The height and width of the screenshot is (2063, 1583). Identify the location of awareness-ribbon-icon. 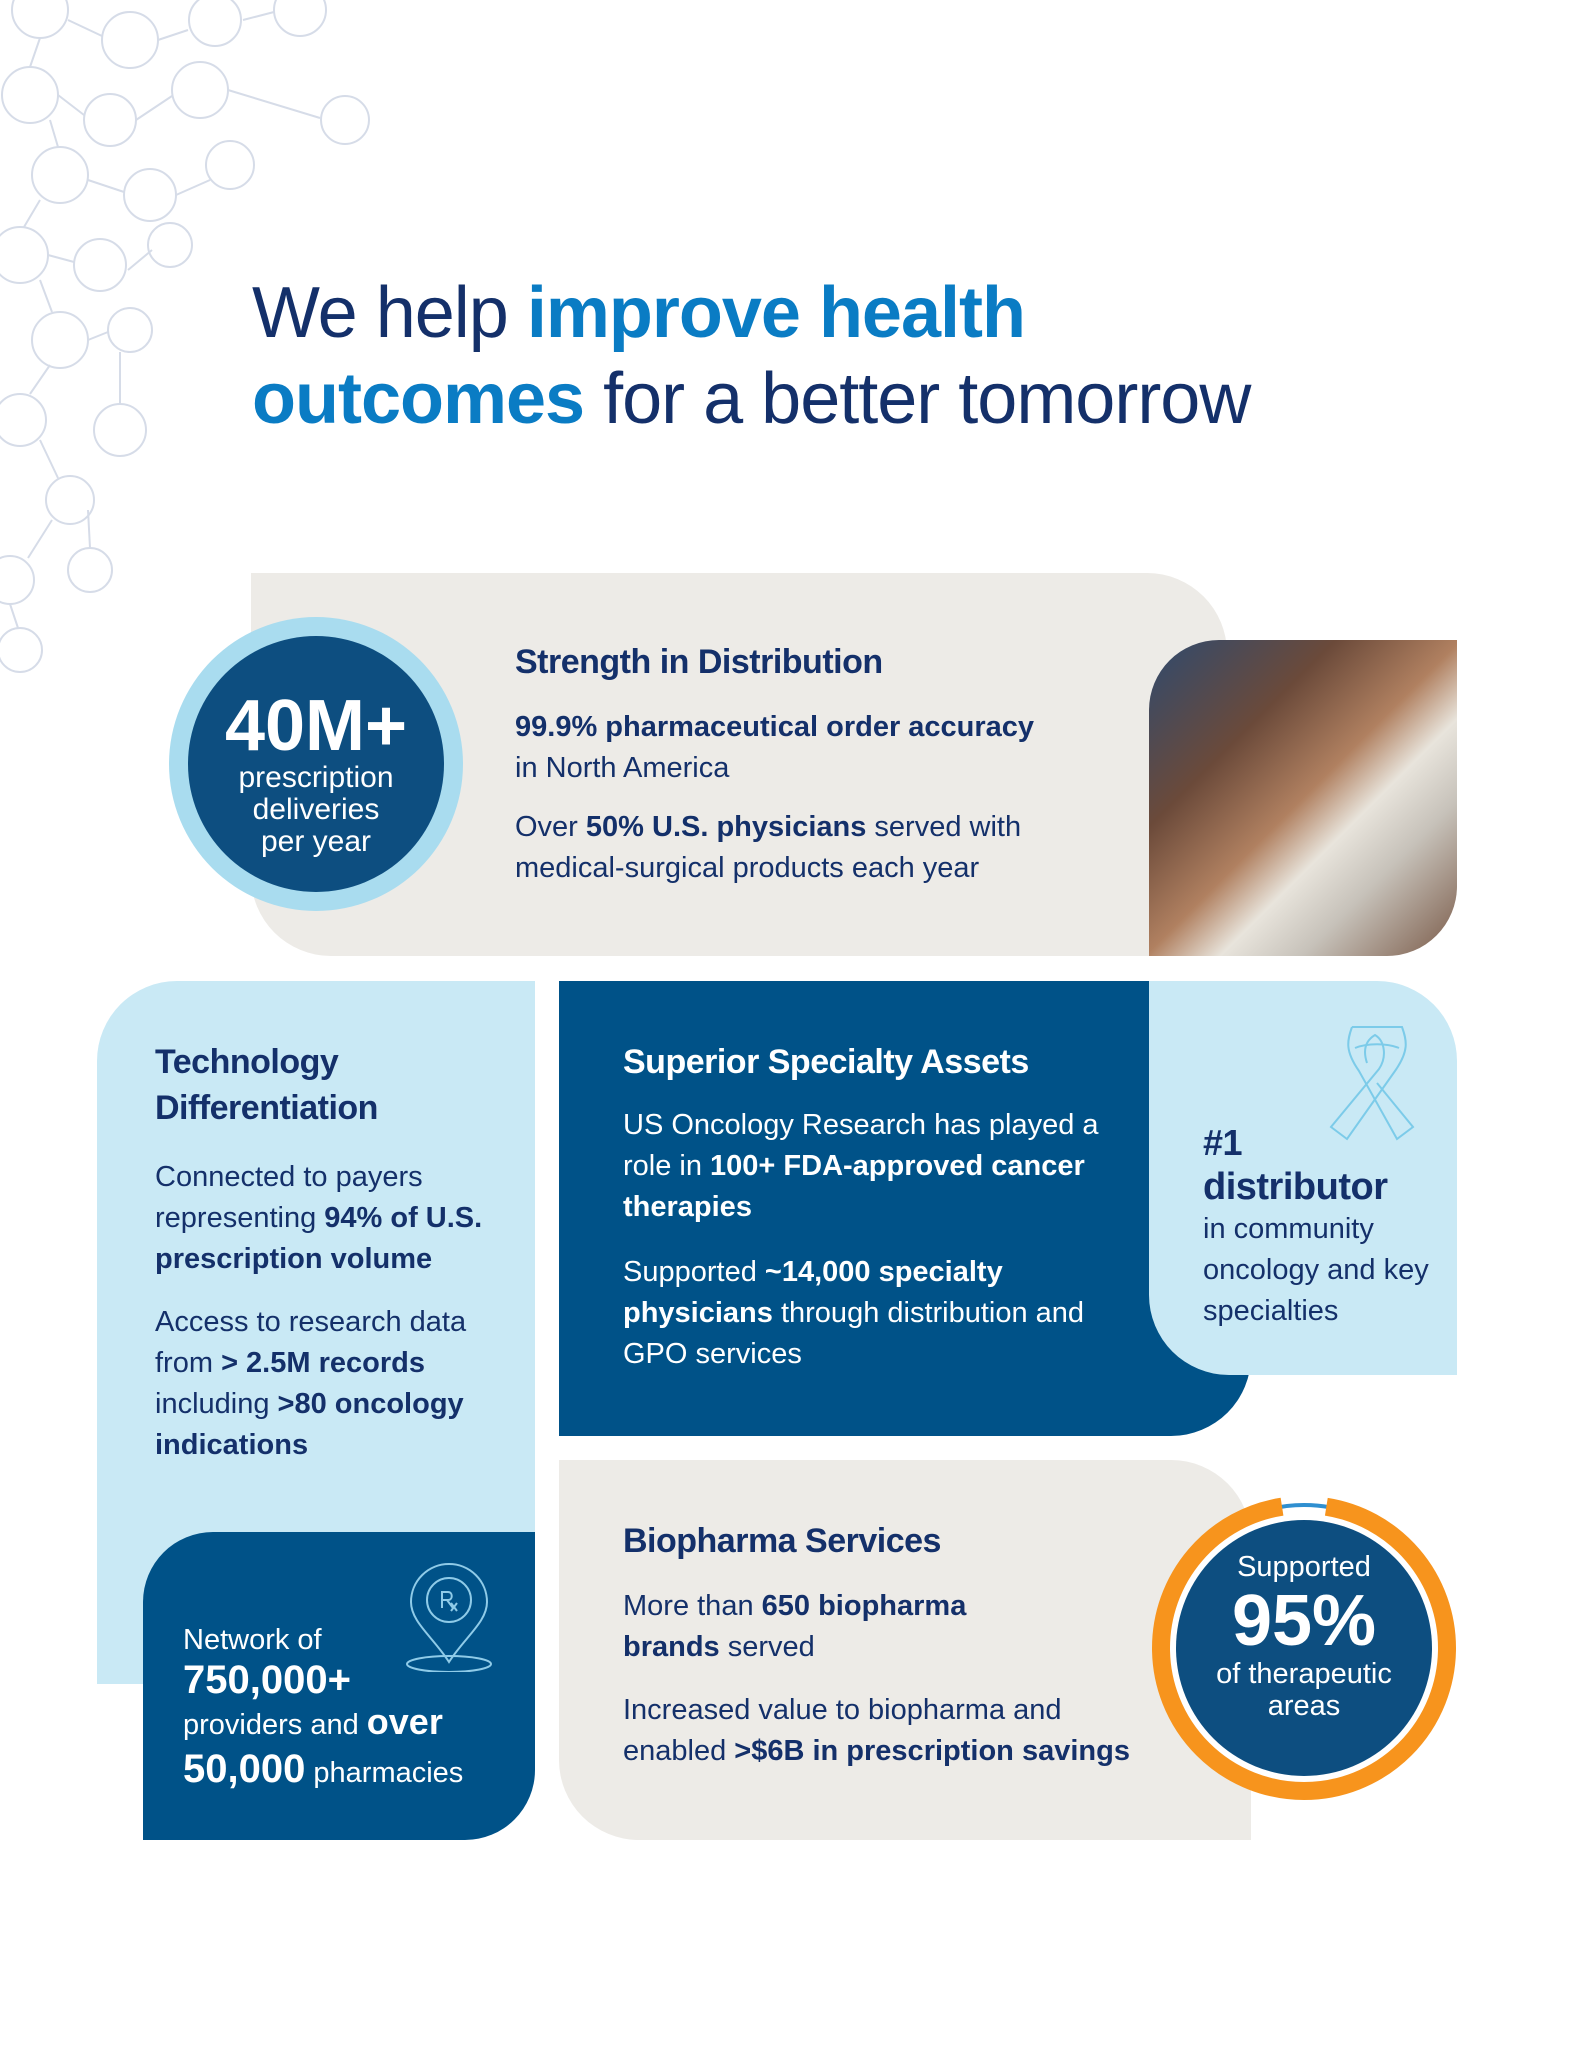
(1372, 1083).